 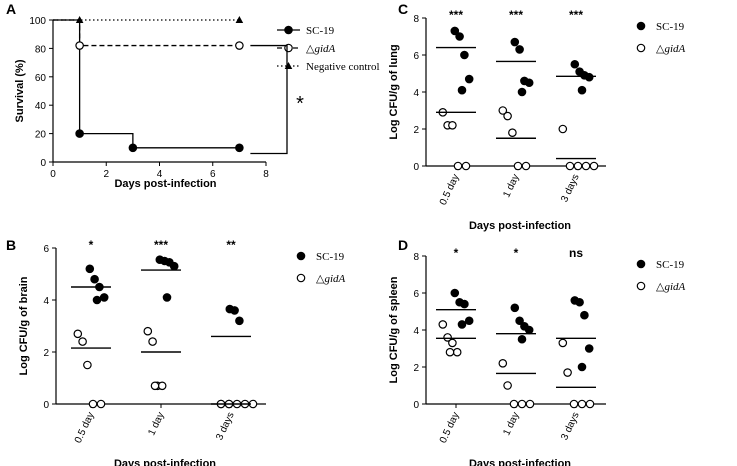 I want to click on y-tick-label: 80, so click(x=41, y=49).